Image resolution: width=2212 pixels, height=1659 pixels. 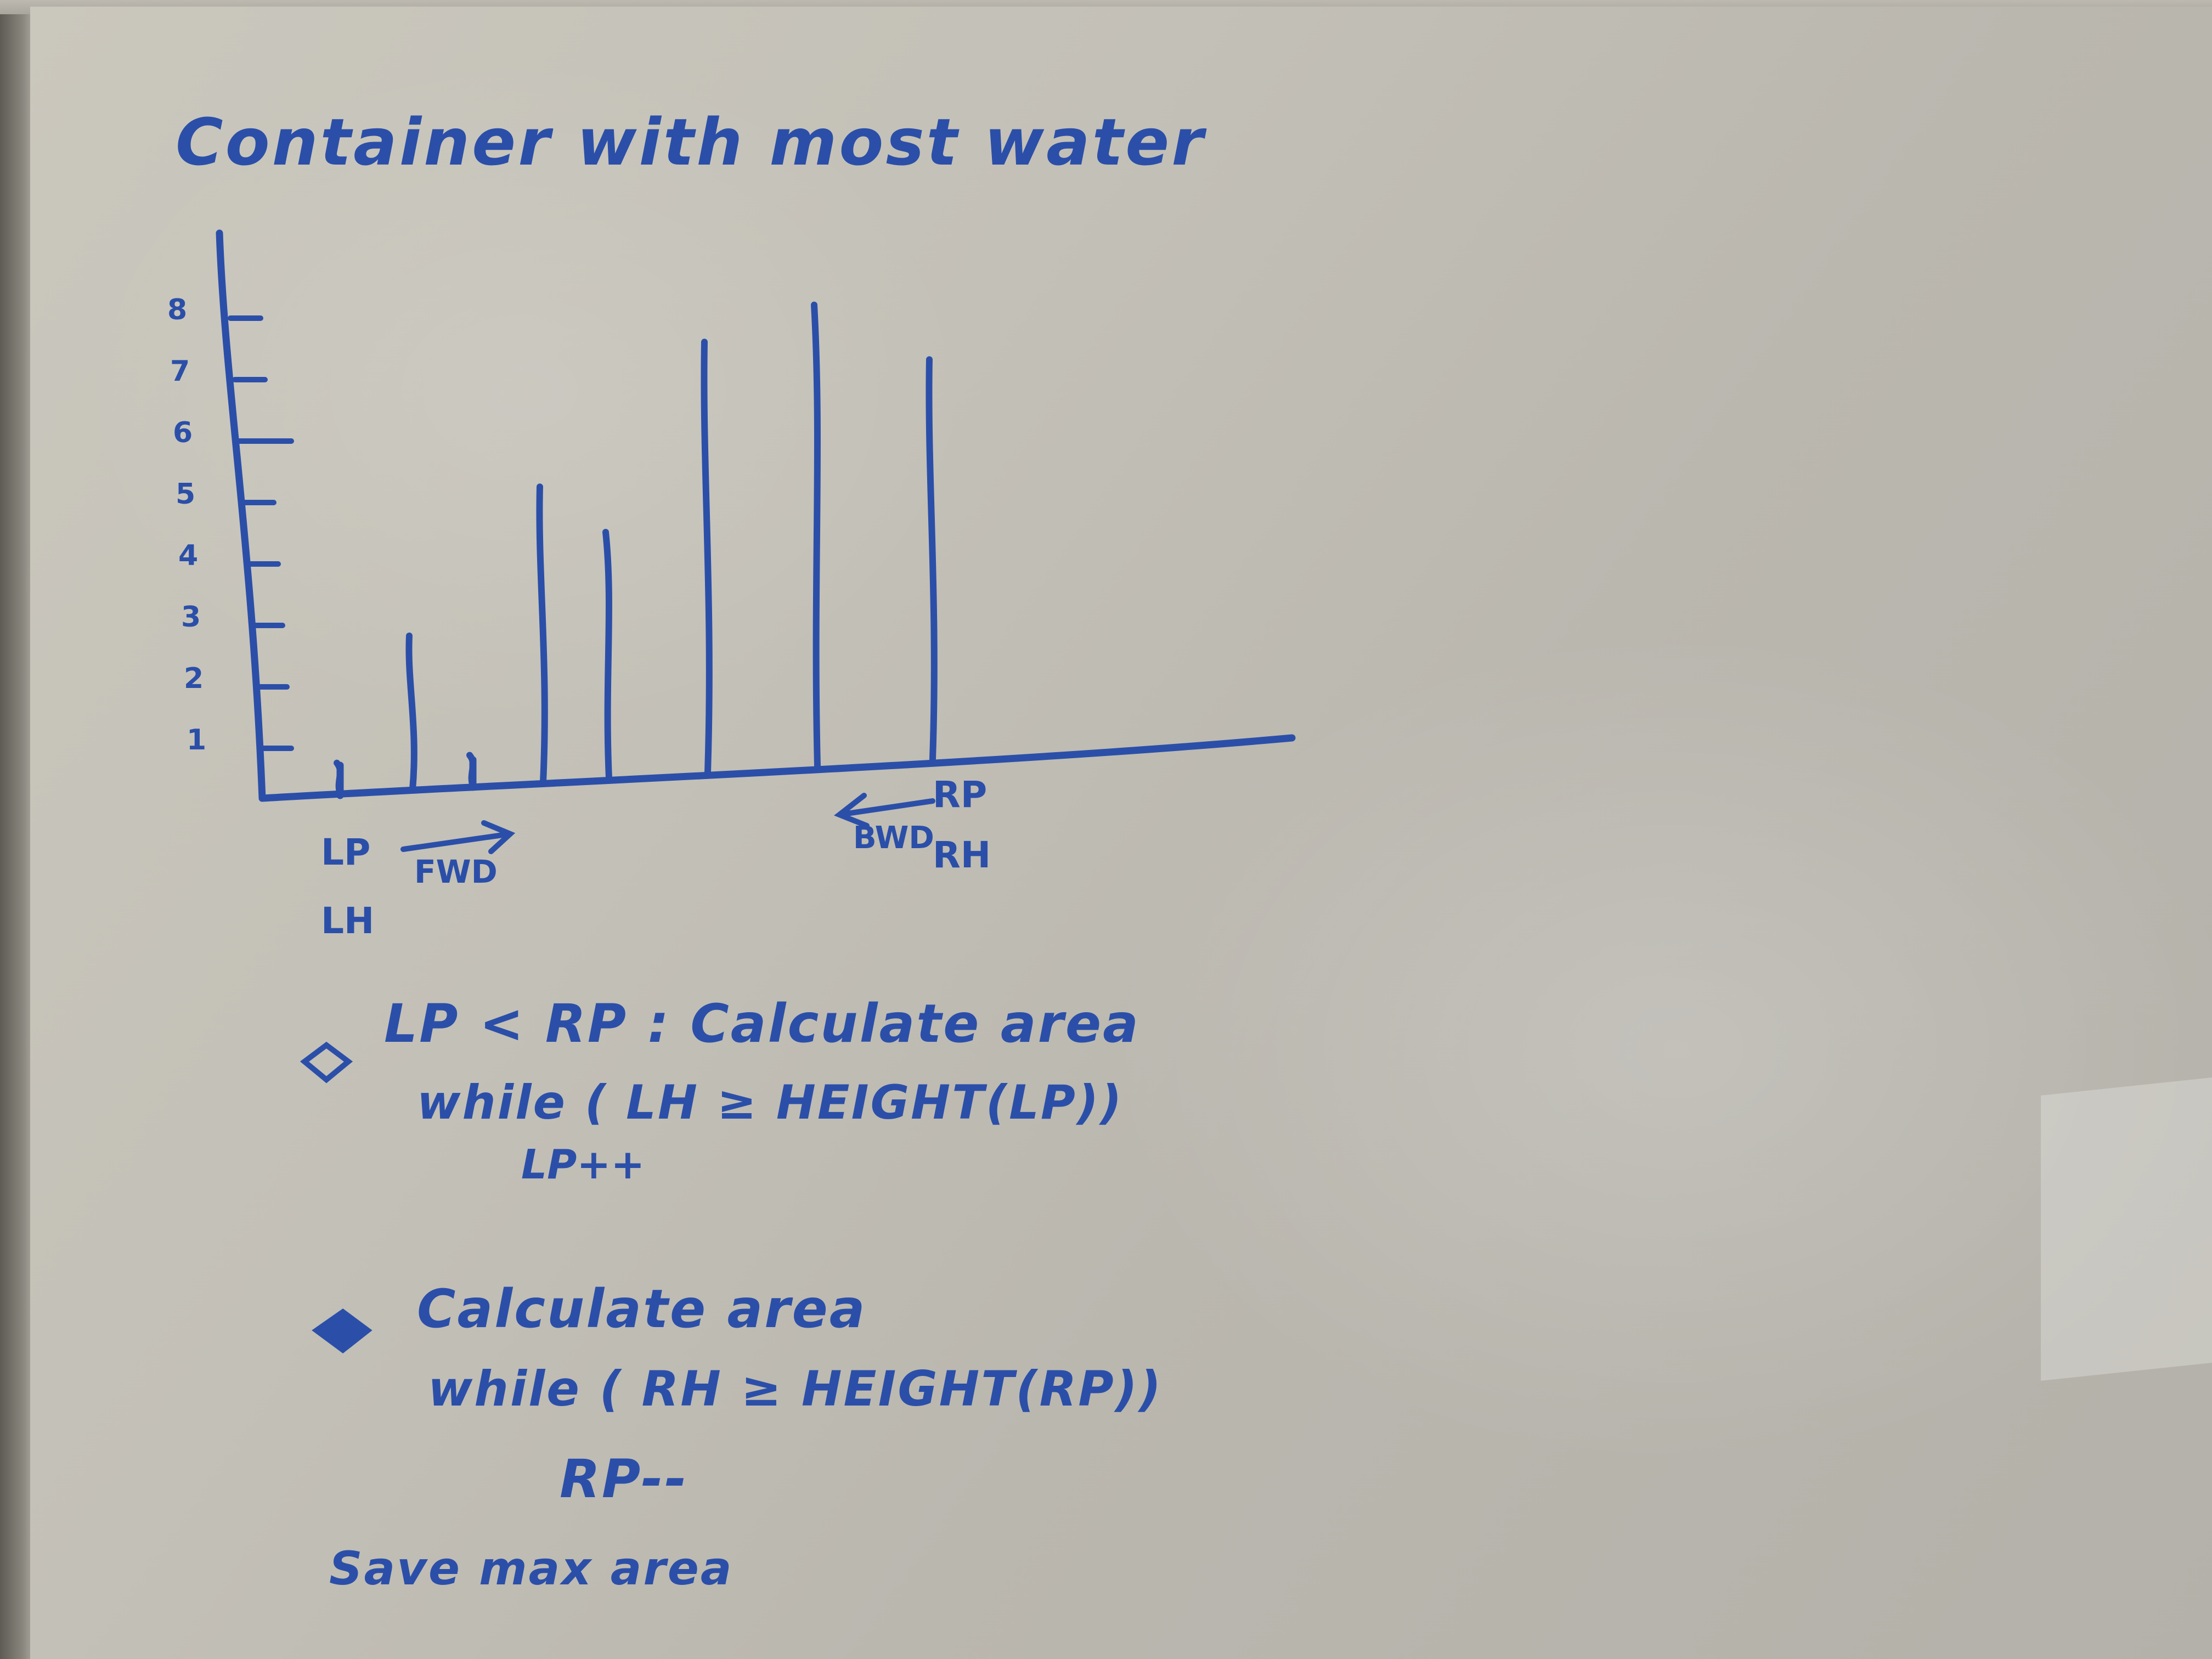 What do you see at coordinates (456, 871) in the screenshot?
I see `forward-label: FWD` at bounding box center [456, 871].